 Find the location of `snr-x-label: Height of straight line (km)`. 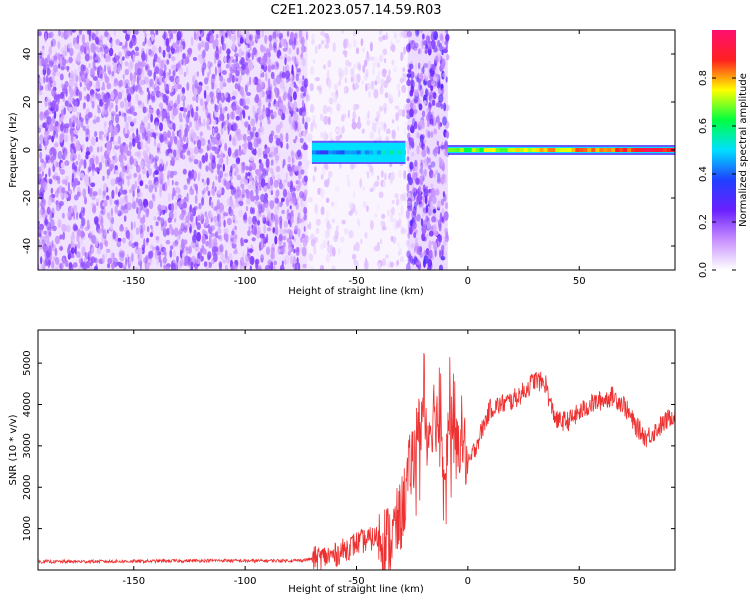

snr-x-label: Height of straight line (km) is located at coordinates (356, 589).